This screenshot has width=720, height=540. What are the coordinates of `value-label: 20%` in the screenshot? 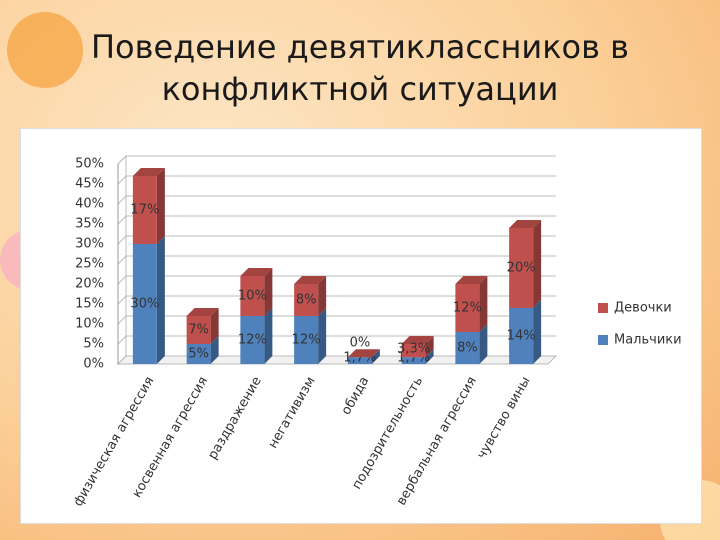 It's located at (521, 268).